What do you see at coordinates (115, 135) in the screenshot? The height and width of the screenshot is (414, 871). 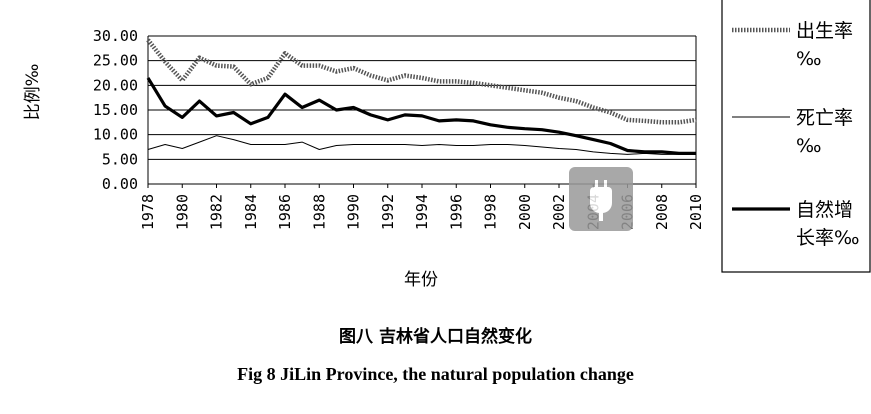 I see `y-tick-label: 10.00` at bounding box center [115, 135].